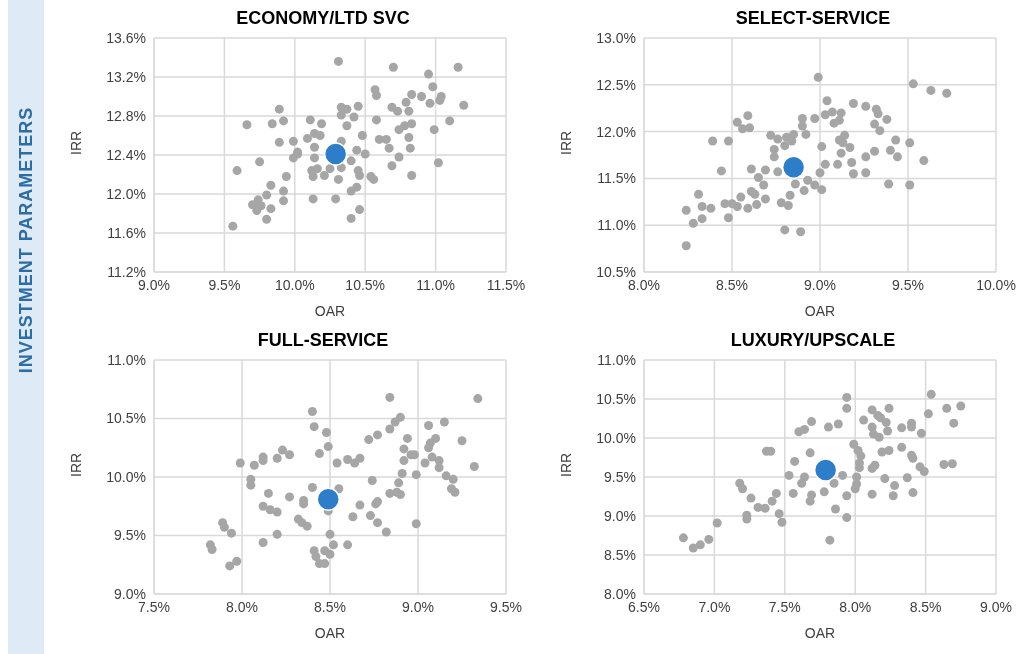  I want to click on chart-title: FULL-SERVICE, so click(323, 340).